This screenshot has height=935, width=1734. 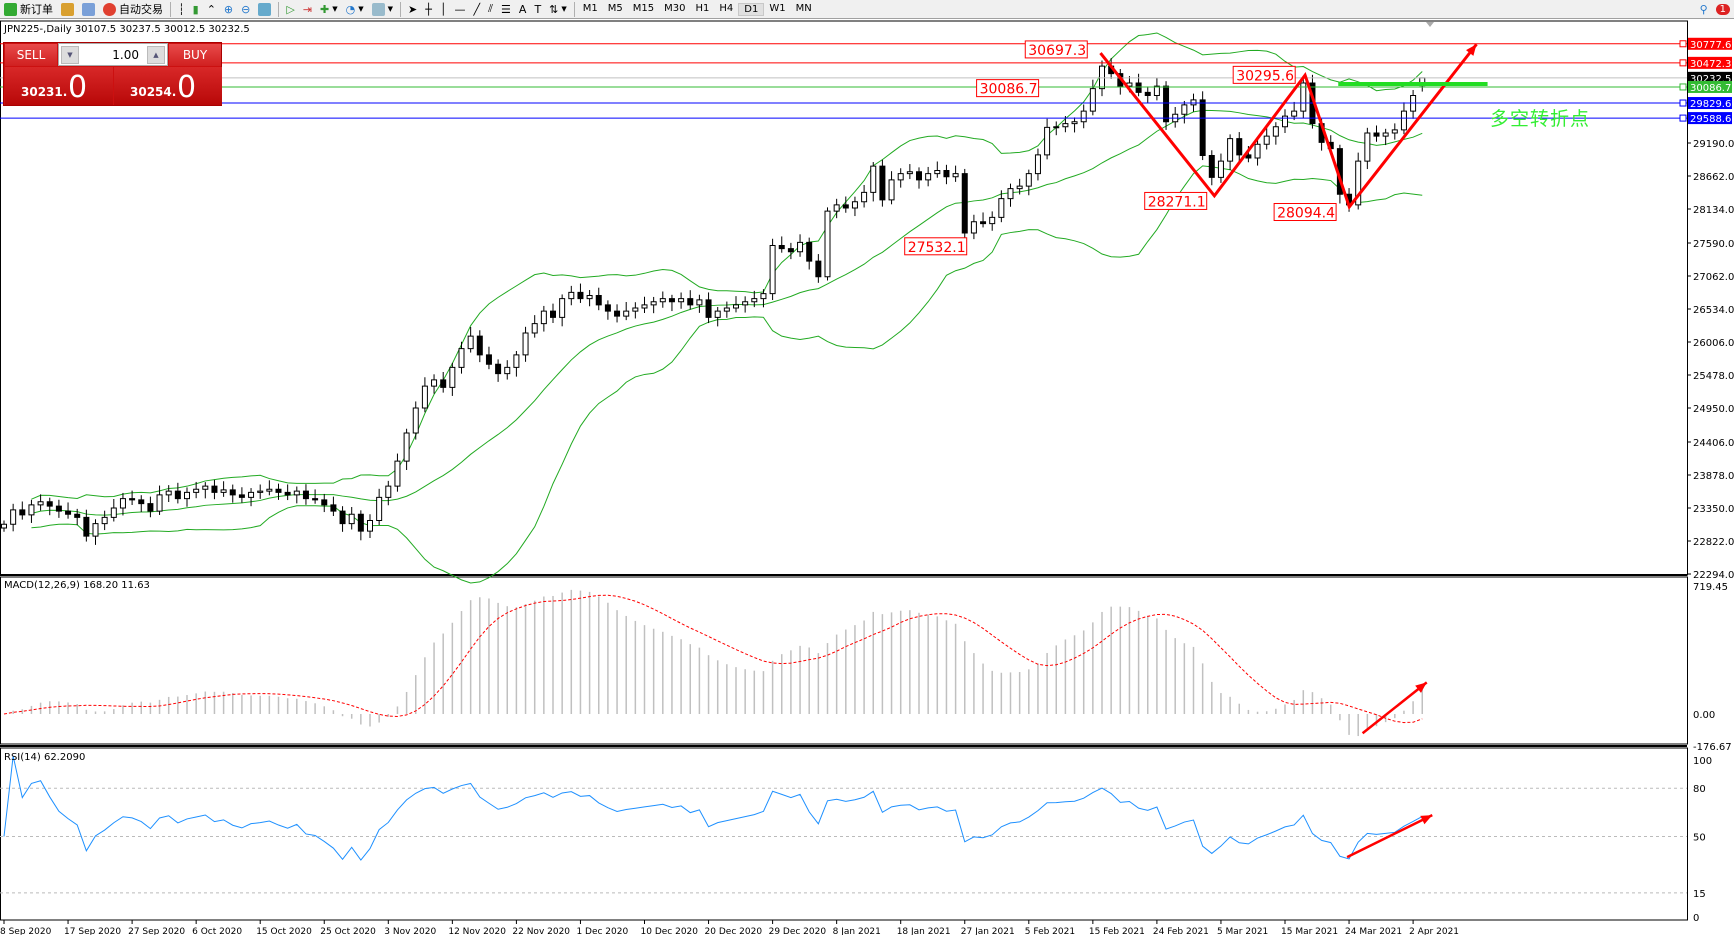 What do you see at coordinates (1723, 9) in the screenshot?
I see `notifications-button: 1` at bounding box center [1723, 9].